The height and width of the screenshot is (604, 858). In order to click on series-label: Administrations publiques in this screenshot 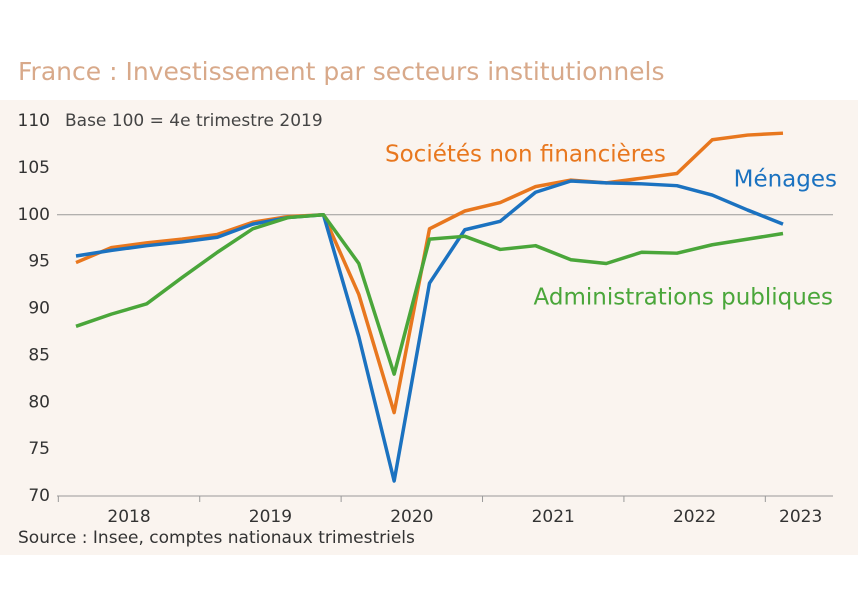, I will do `click(683, 298)`.